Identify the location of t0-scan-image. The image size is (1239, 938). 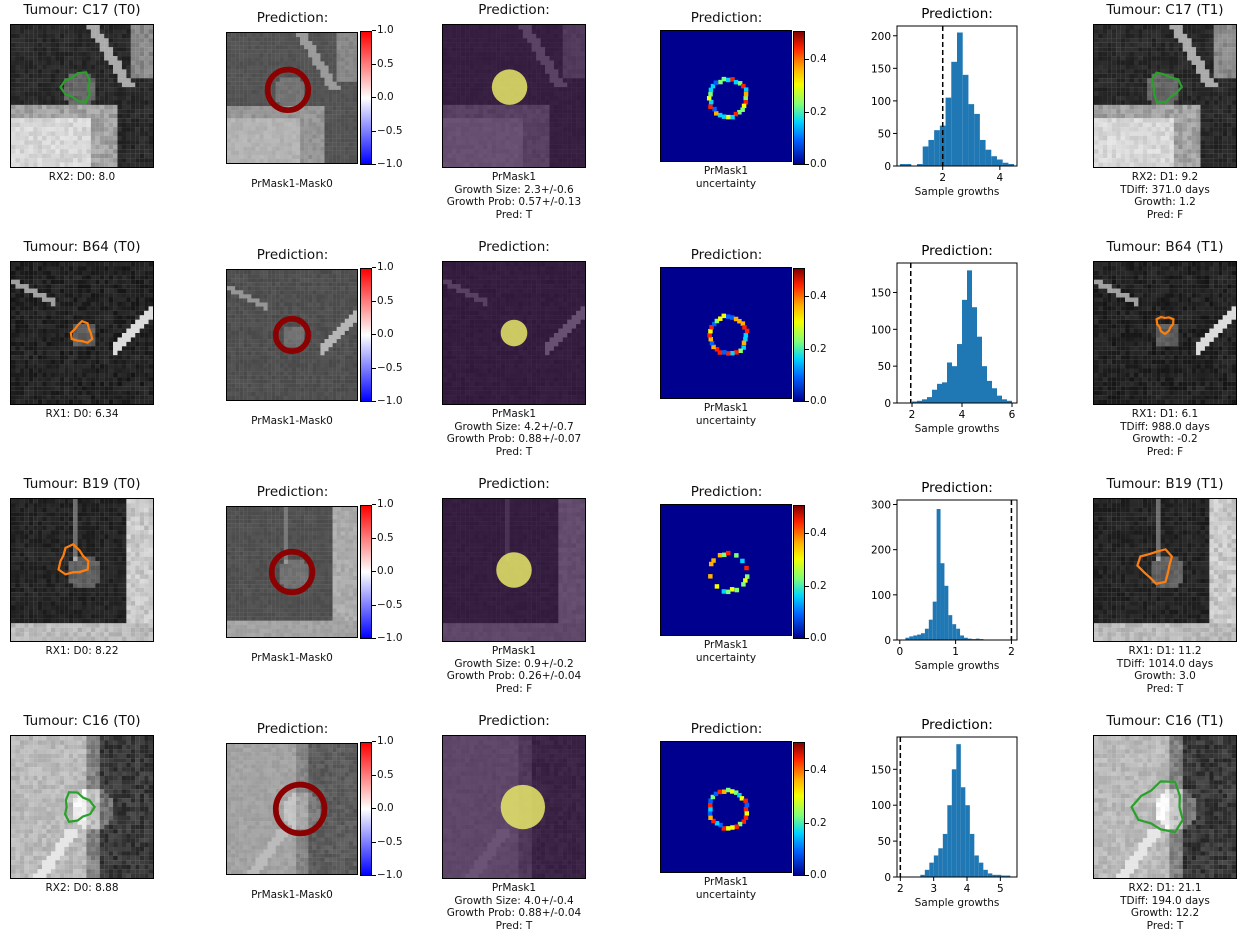
(82, 807).